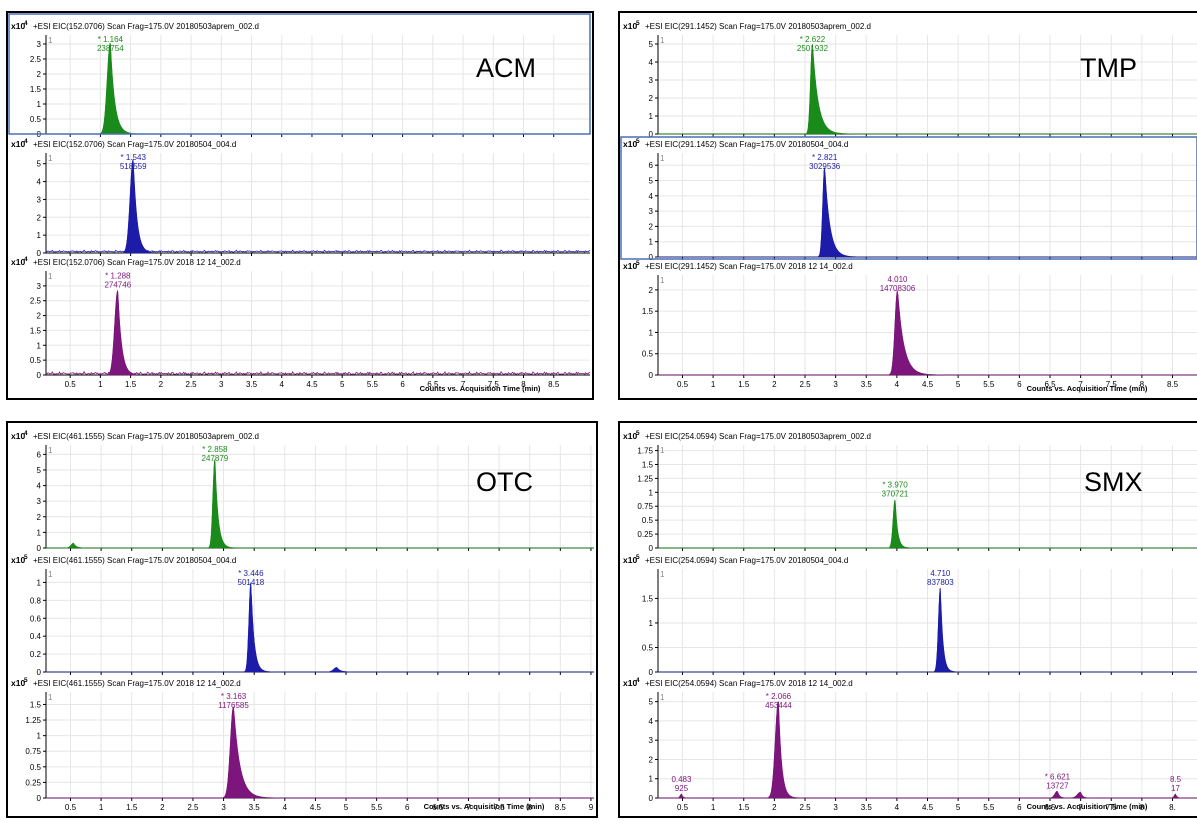 The height and width of the screenshot is (822, 1197). Describe the element at coordinates (1087, 388) in the screenshot. I see `x-axis-title: Counts vs. Acquisition Time (min)` at that location.